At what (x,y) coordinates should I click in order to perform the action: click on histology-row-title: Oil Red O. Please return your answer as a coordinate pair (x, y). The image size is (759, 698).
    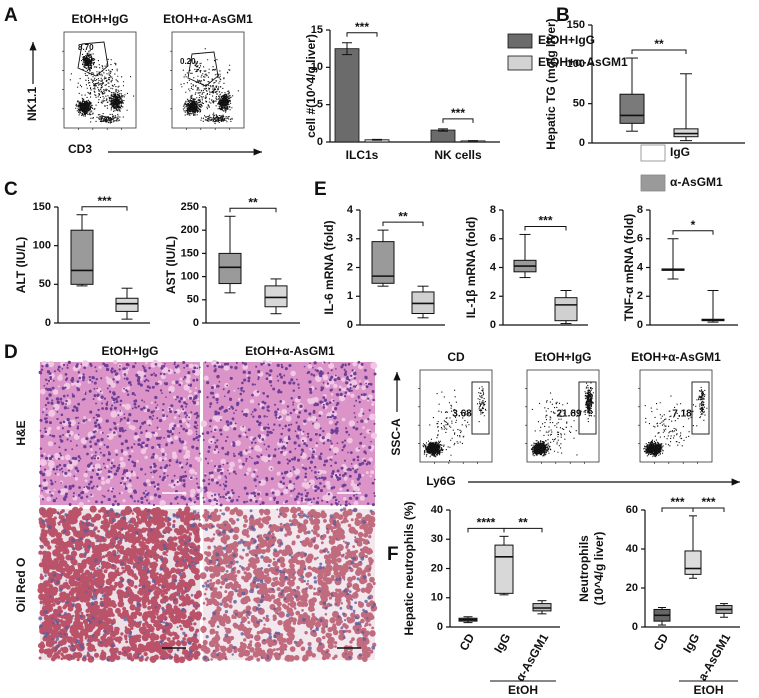
    Looking at the image, I should click on (21, 585).